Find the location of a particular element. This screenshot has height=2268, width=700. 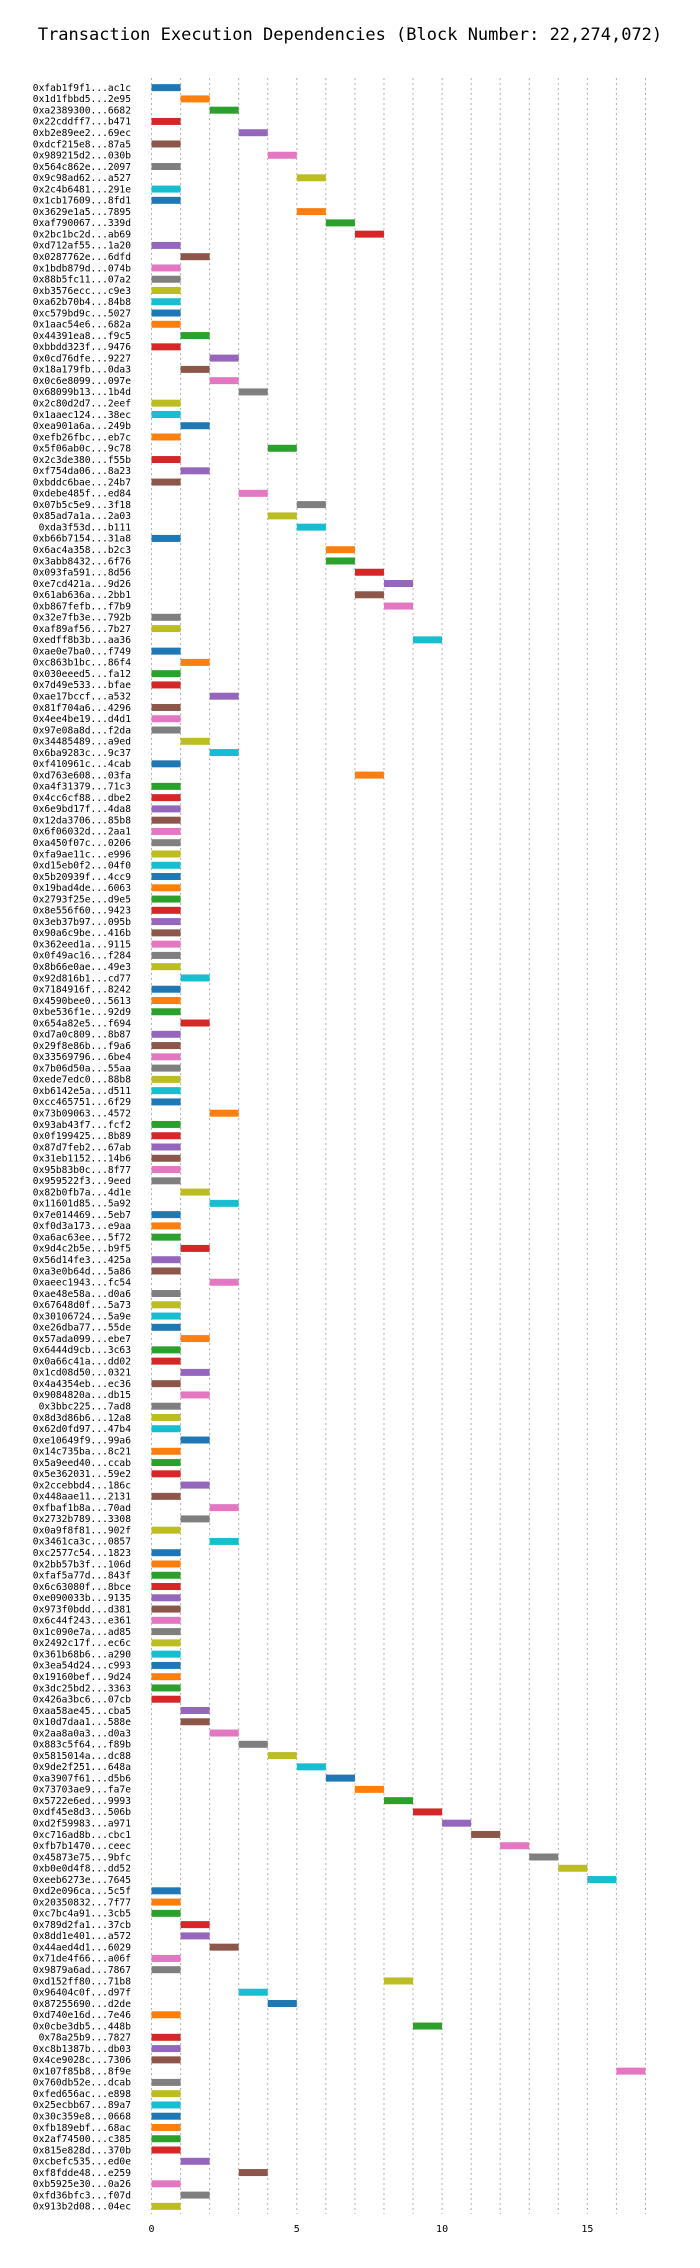

transaction-label: 0x2793f25e...d9e5 is located at coordinates (82, 899).